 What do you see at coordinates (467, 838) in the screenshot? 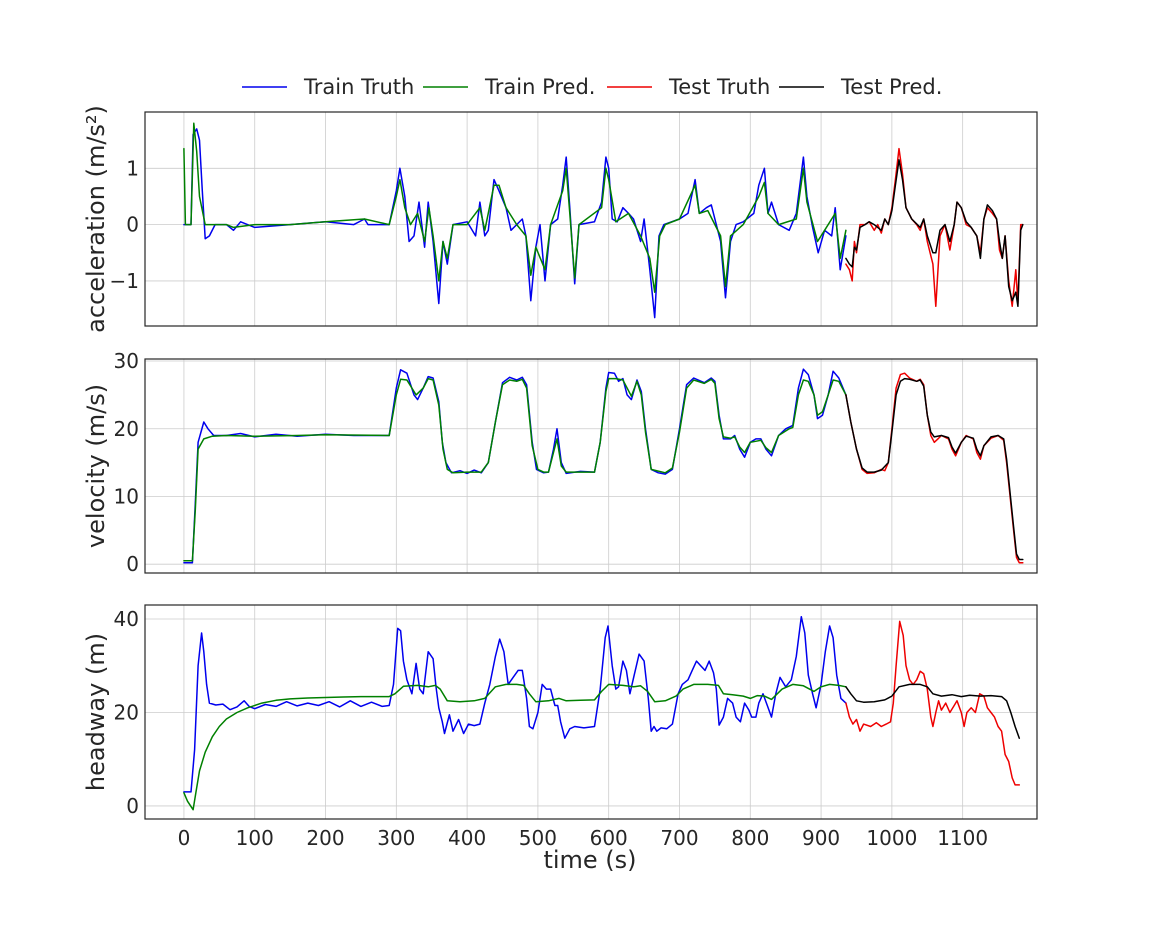
I see `x-tick-label: 400` at bounding box center [467, 838].